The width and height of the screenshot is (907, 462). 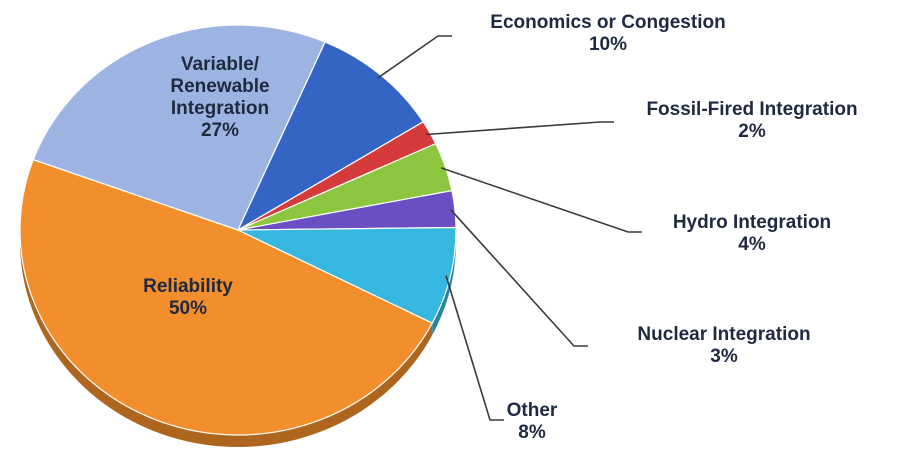 What do you see at coordinates (723, 334) in the screenshot?
I see `slice-name-label: Nuclear Integration` at bounding box center [723, 334].